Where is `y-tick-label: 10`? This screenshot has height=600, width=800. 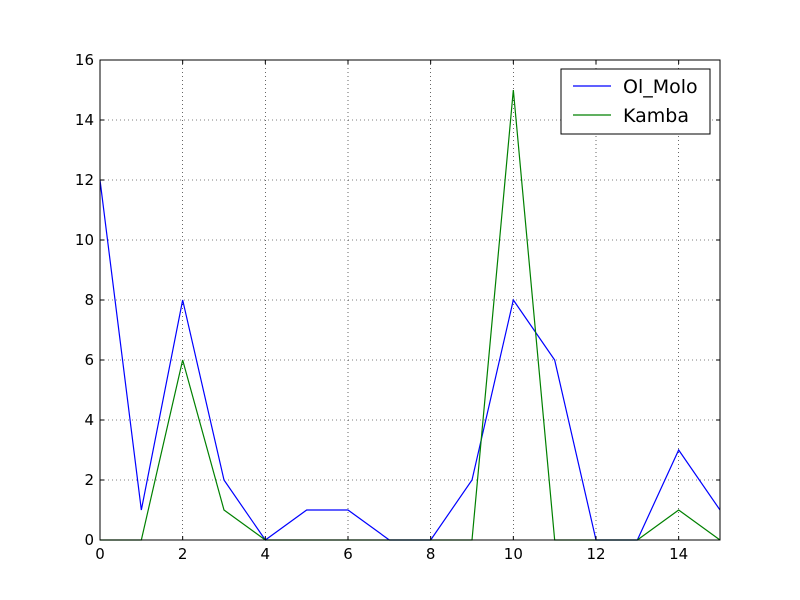
y-tick-label: 10 is located at coordinates (84, 240).